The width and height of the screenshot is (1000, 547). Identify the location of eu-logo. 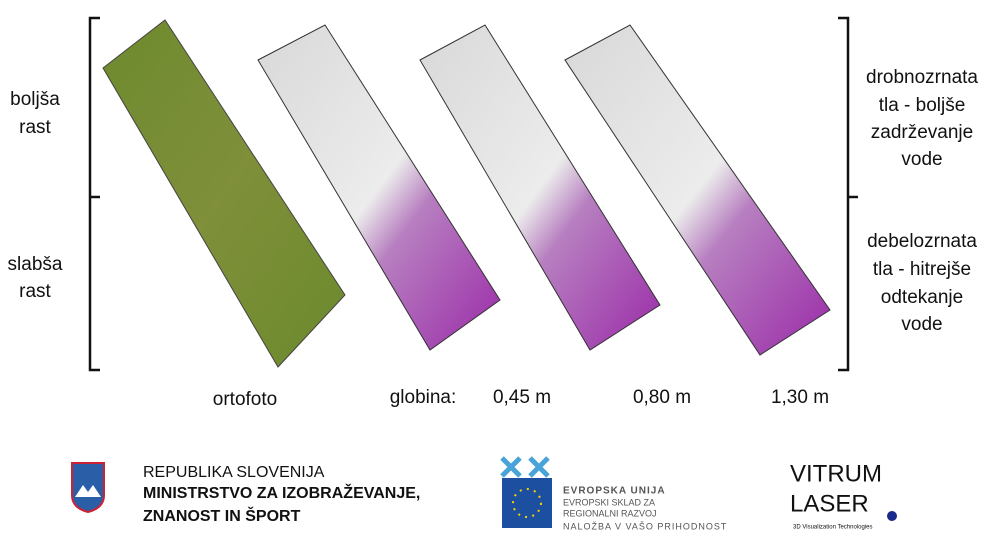
(526, 492).